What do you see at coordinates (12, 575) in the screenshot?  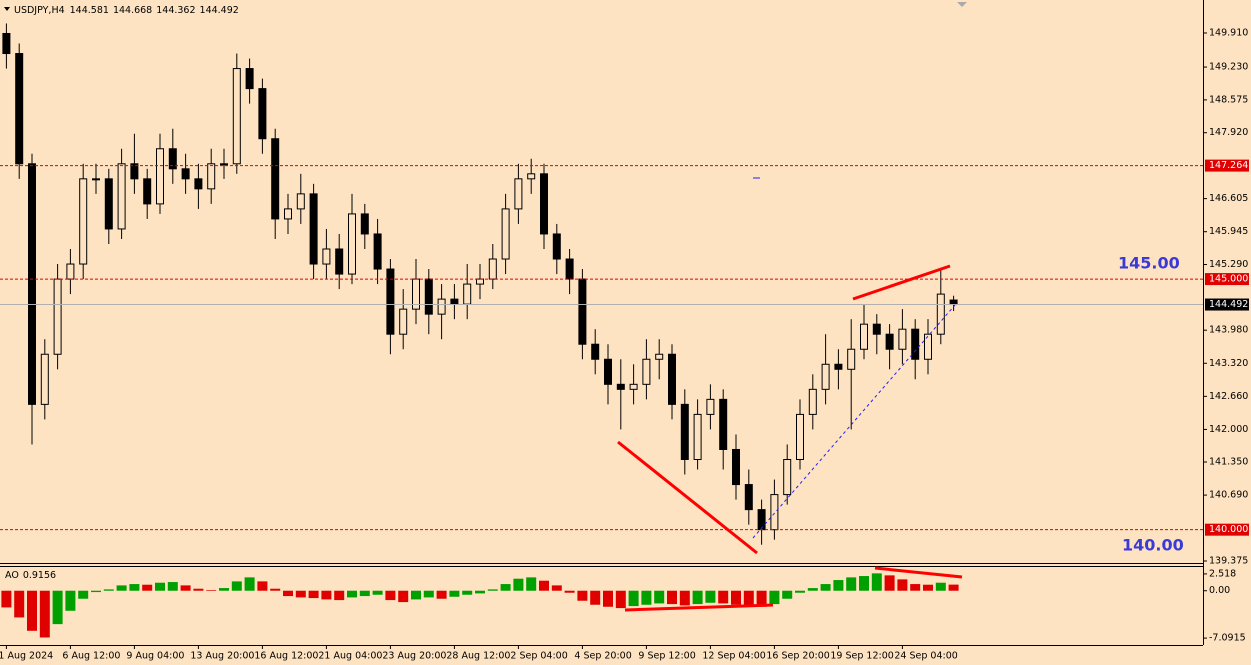 I see `ao-name: AO` at bounding box center [12, 575].